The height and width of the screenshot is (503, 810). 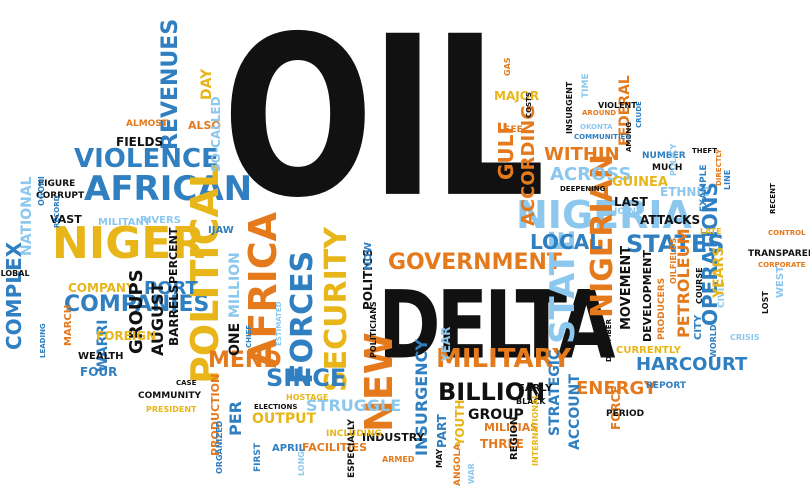 What do you see at coordinates (373, 329) in the screenshot?
I see `word-politicians: POLITICIANS` at bounding box center [373, 329].